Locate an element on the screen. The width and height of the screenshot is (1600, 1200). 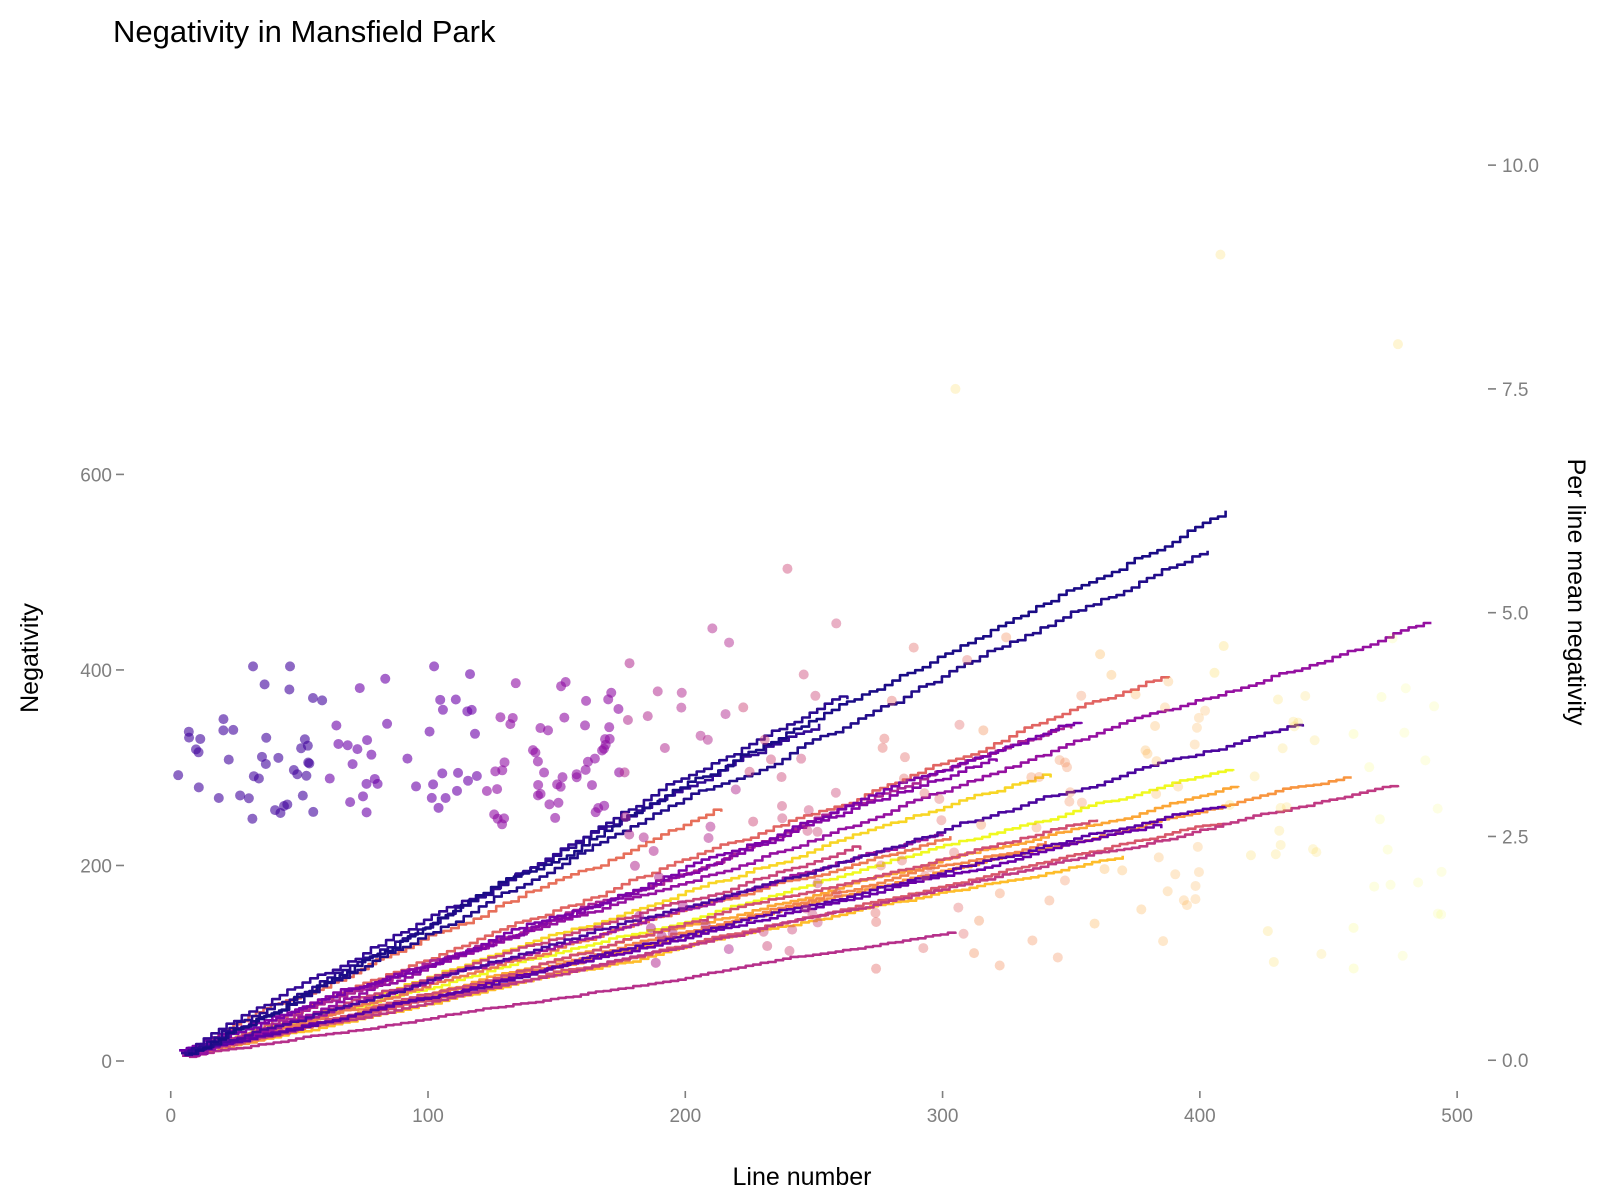
x-tick-label: 0 is located at coordinates (170, 1116).